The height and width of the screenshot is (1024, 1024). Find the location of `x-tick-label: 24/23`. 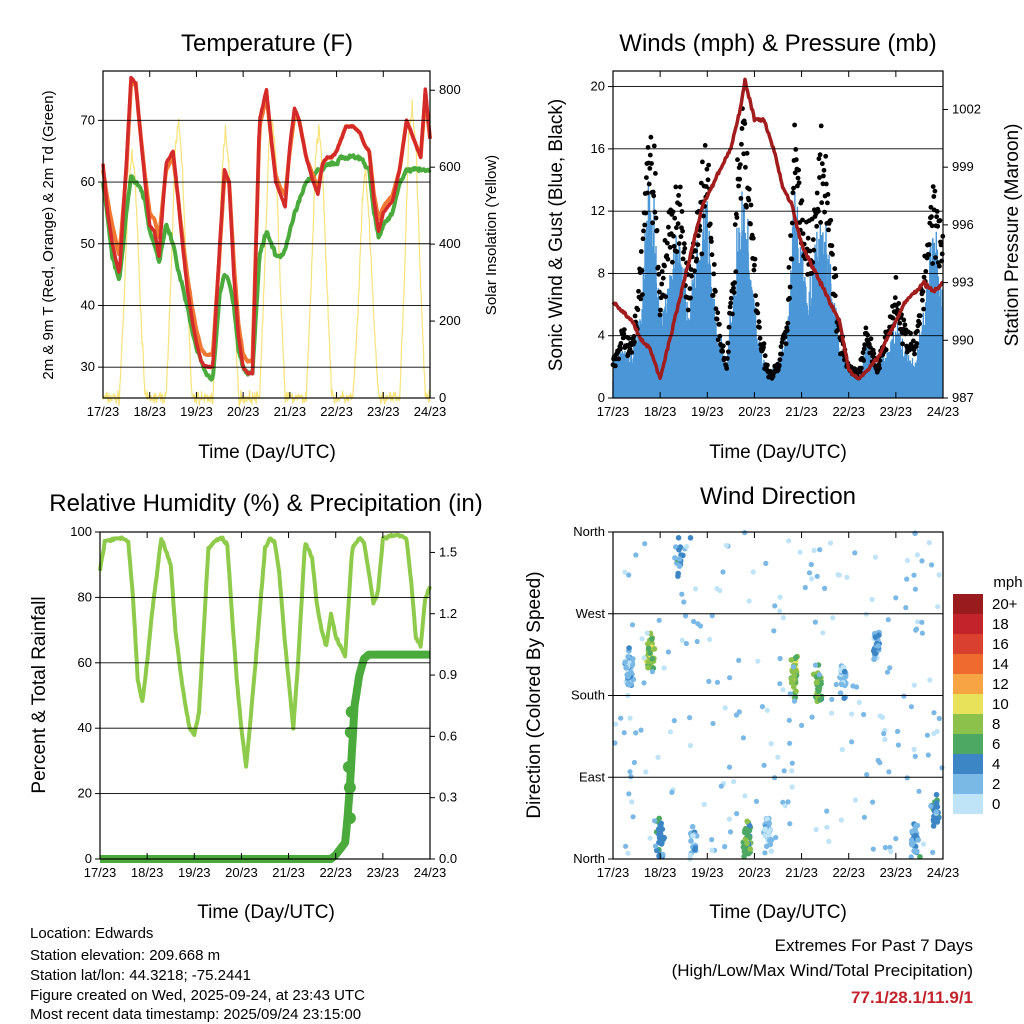

x-tick-label: 24/23 is located at coordinates (430, 411).